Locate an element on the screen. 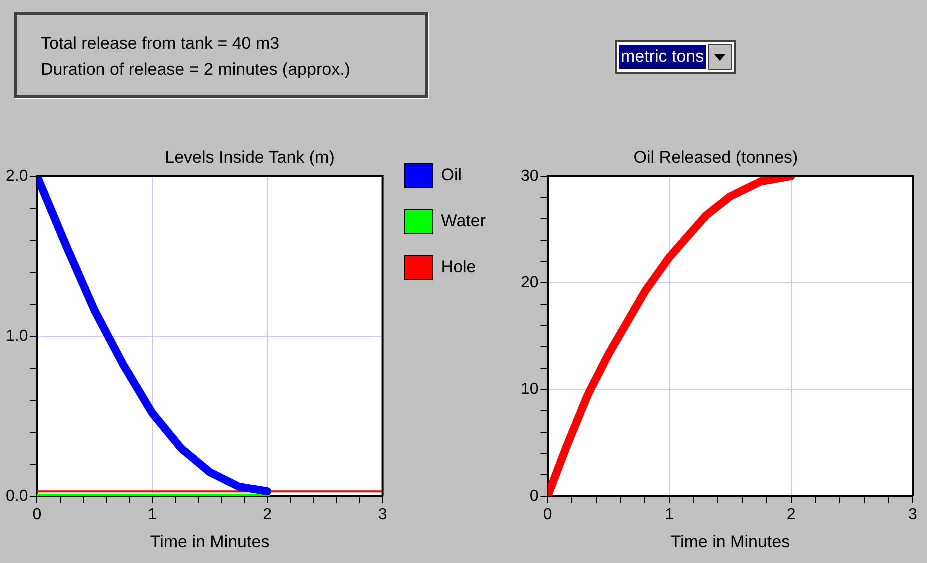 The width and height of the screenshot is (927, 563). chart-title: Levels Inside Tank (m) is located at coordinates (250, 157).